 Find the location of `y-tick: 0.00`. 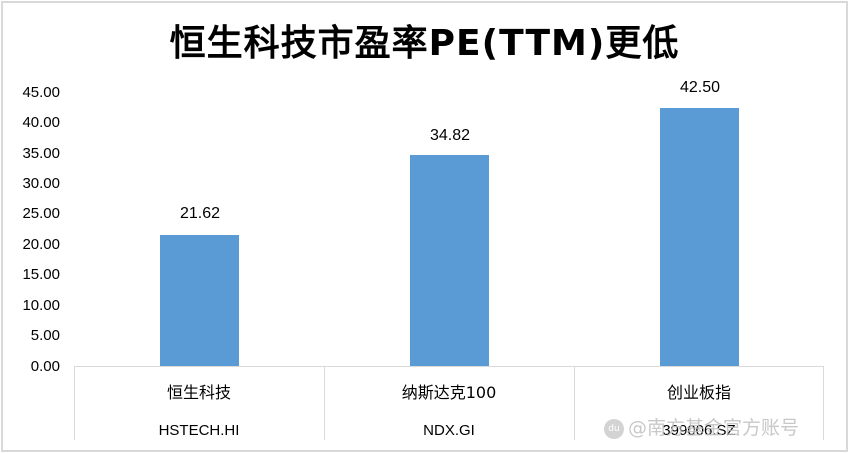

y-tick: 0.00 is located at coordinates (45, 366).